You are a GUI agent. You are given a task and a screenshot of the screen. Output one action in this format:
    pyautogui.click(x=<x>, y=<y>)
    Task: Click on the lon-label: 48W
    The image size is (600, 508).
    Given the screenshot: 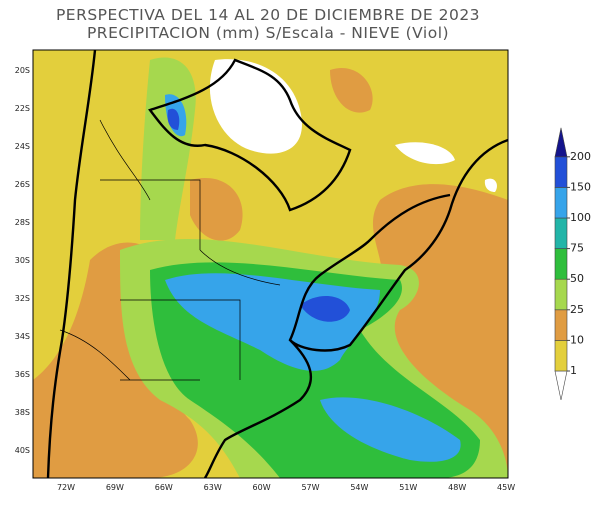 What is the action you would take?
    pyautogui.click(x=457, y=487)
    